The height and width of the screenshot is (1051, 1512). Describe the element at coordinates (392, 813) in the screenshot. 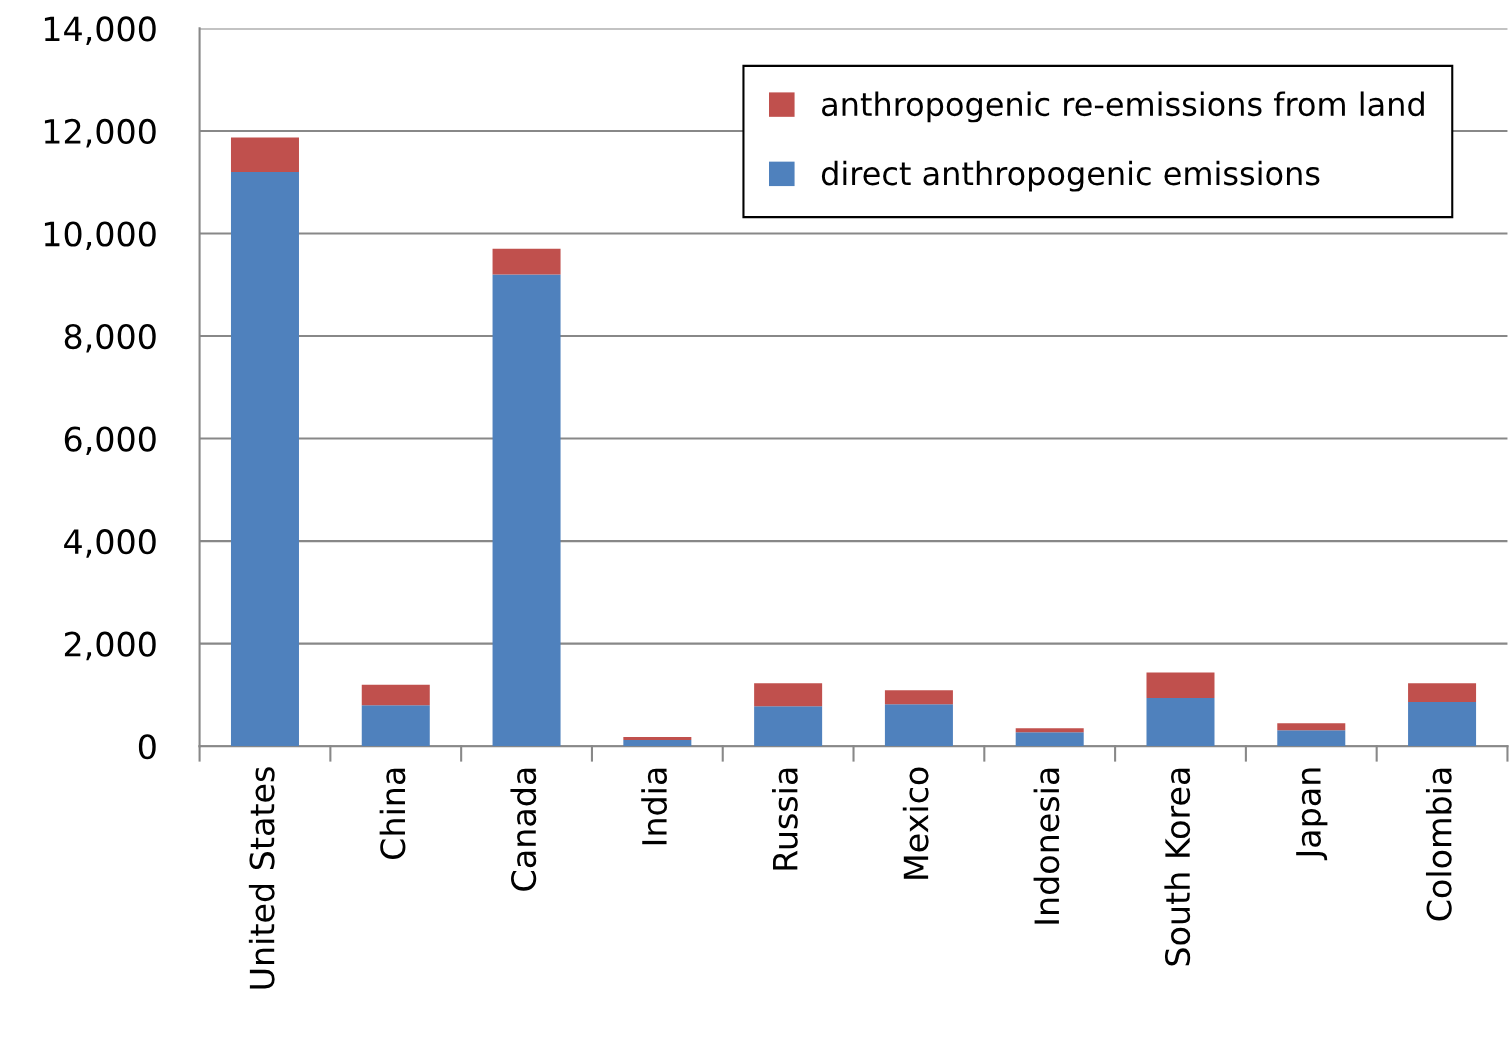

I see `x-tick-label: China` at that location.